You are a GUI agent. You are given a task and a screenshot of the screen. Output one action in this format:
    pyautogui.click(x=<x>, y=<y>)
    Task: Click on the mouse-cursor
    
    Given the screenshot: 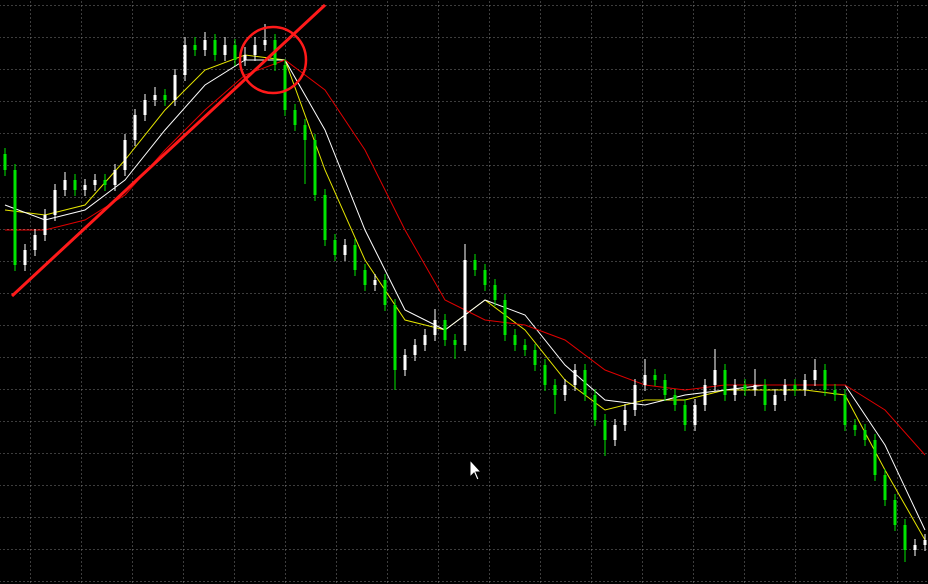 What is the action you would take?
    pyautogui.click(x=476, y=469)
    